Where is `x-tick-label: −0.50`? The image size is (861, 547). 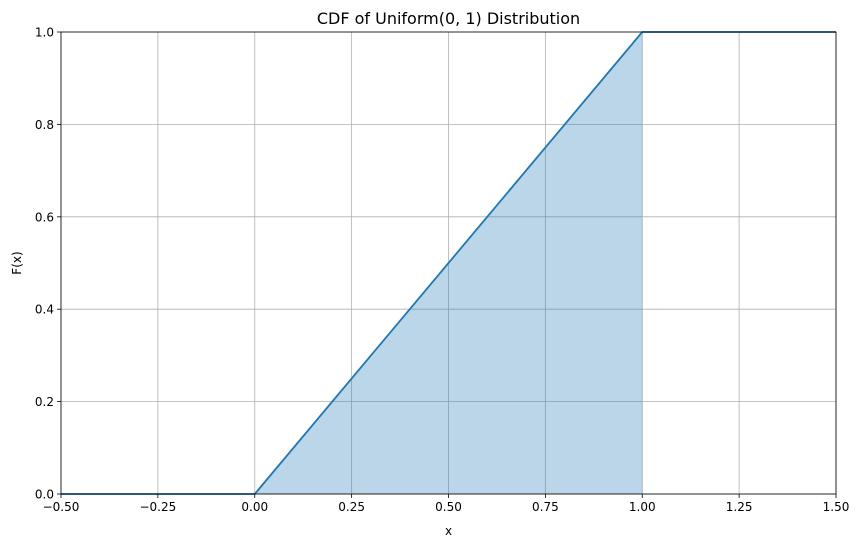 x-tick-label: −0.50 is located at coordinates (61, 507).